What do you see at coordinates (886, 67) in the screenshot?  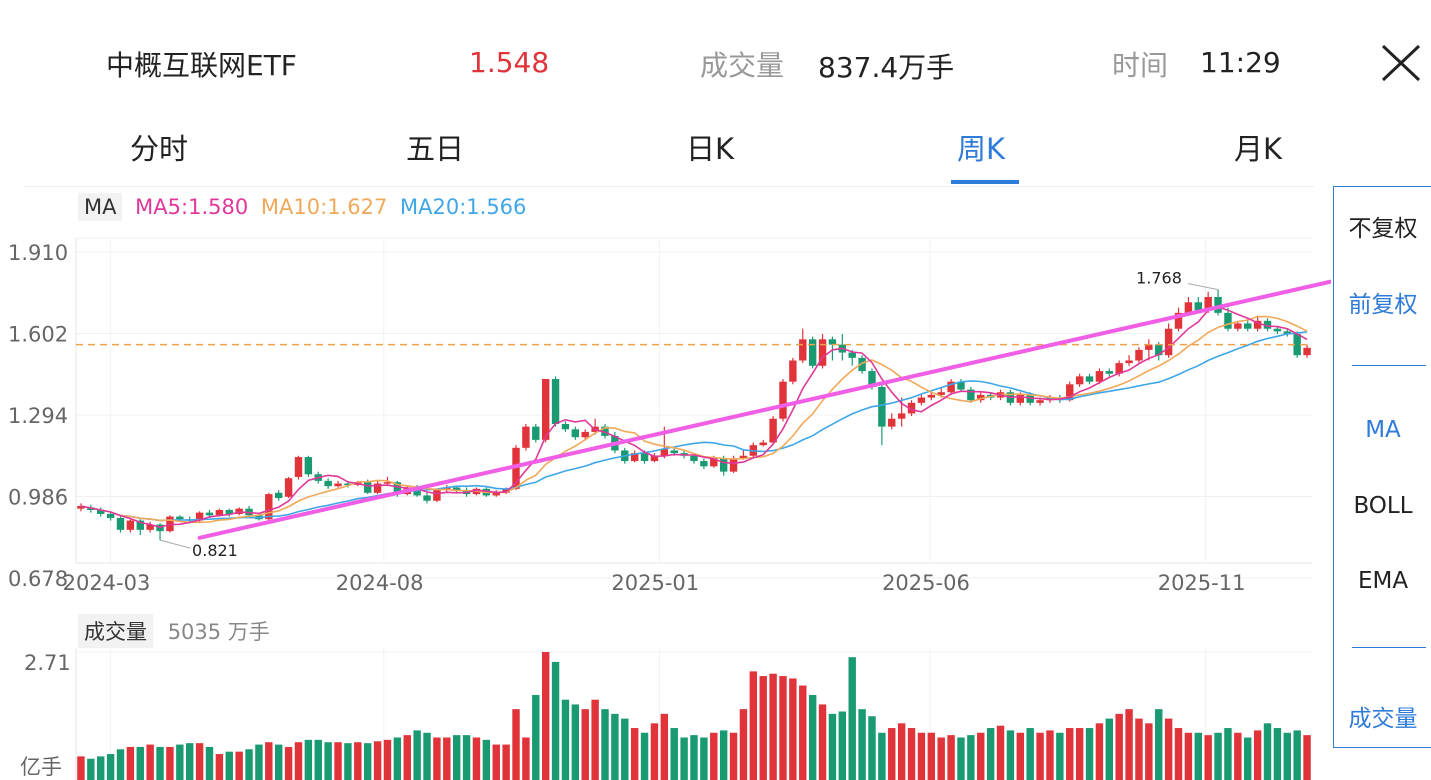 I see `volume-value: 837.4万手` at bounding box center [886, 67].